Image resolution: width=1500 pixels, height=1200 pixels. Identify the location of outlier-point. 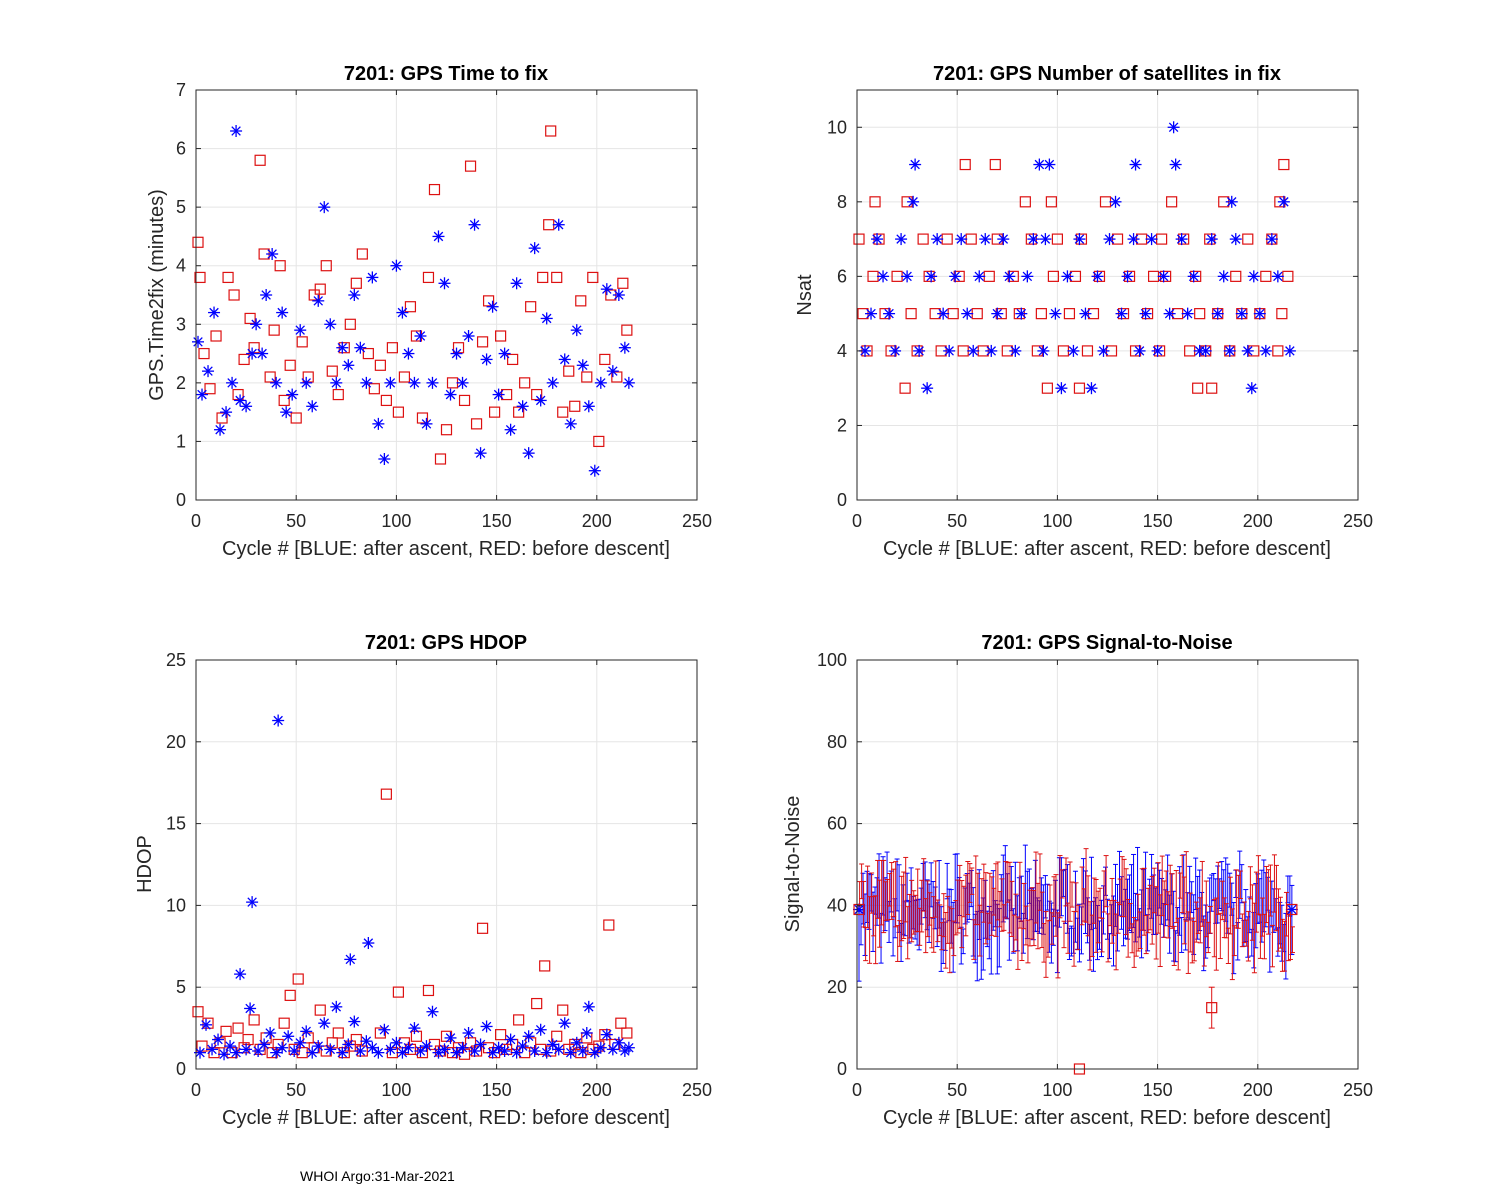
(1212, 1008).